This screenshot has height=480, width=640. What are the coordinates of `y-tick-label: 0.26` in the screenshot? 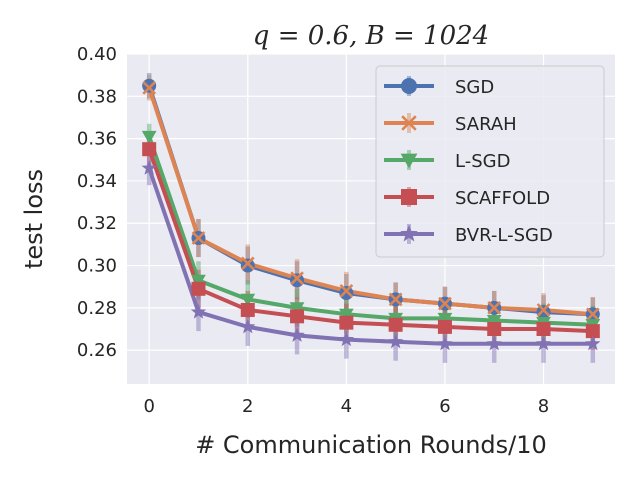 It's located at (97, 350).